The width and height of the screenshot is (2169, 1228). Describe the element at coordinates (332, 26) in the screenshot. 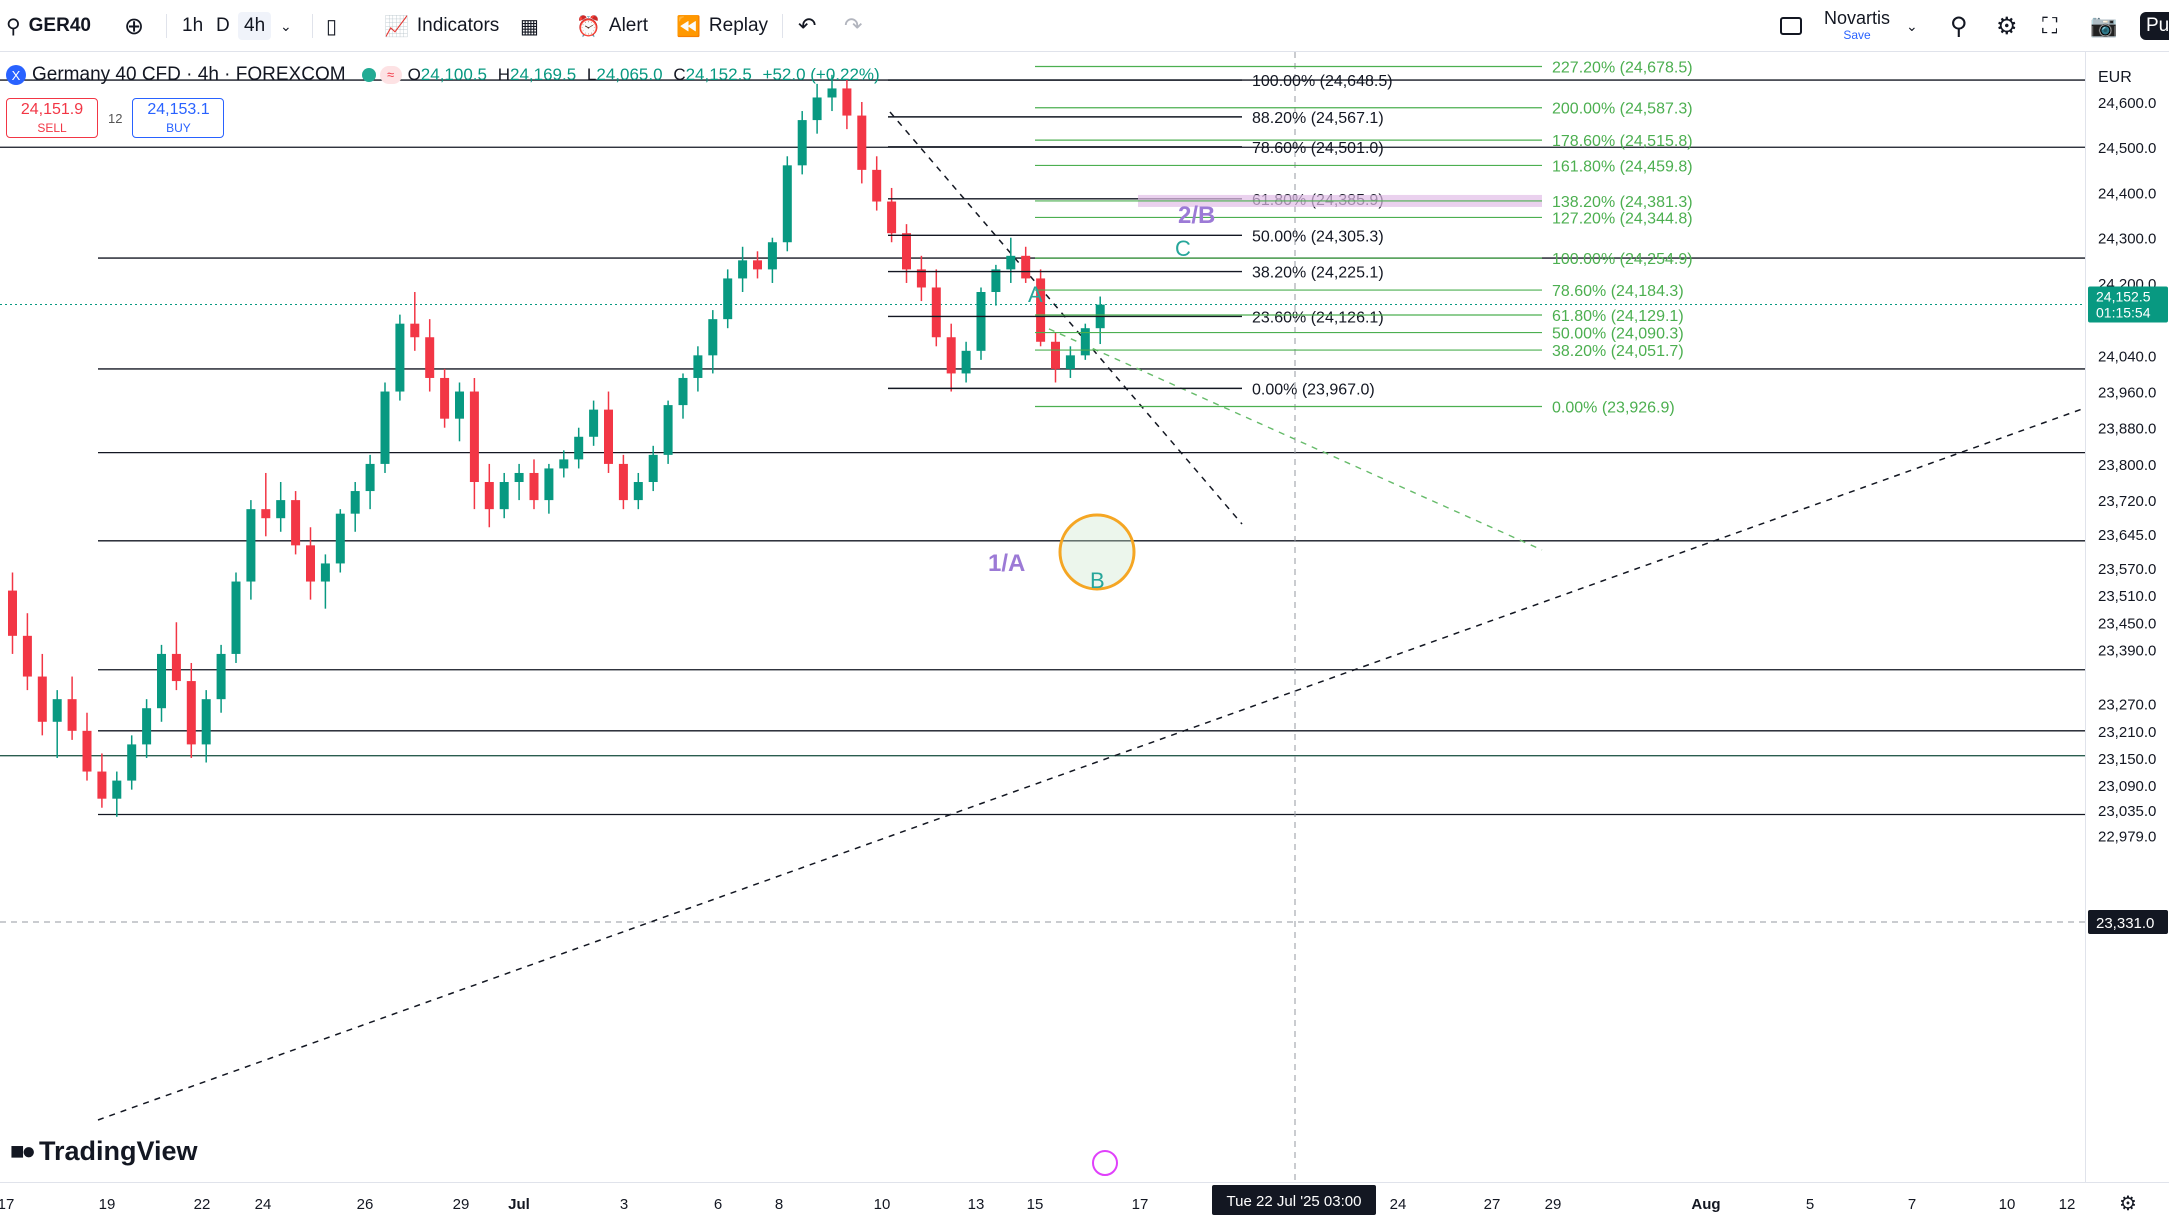

I see `candles-icon: ▯` at that location.